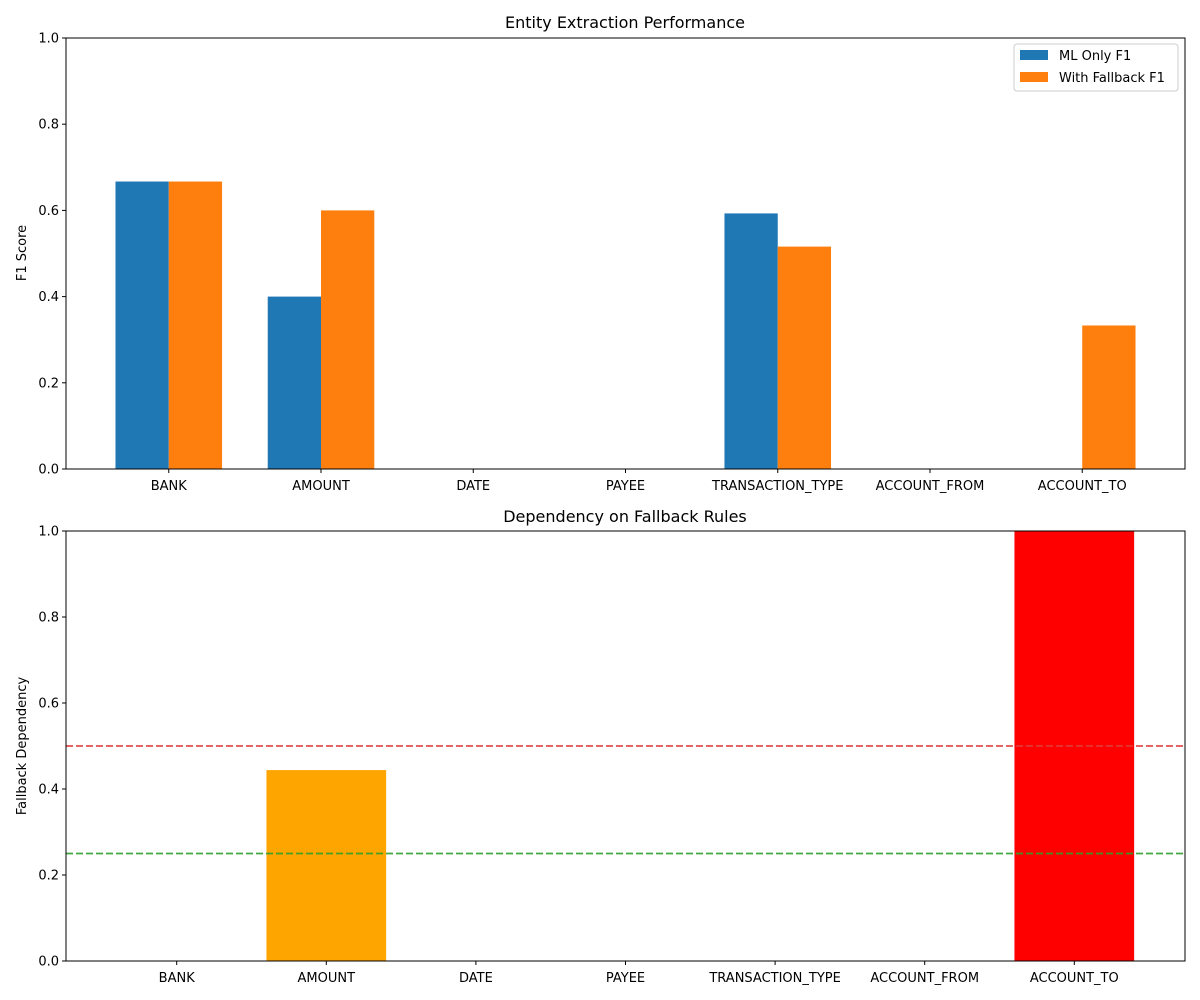  What do you see at coordinates (1034, 55) in the screenshot?
I see `legend-swatch-ml-only` at bounding box center [1034, 55].